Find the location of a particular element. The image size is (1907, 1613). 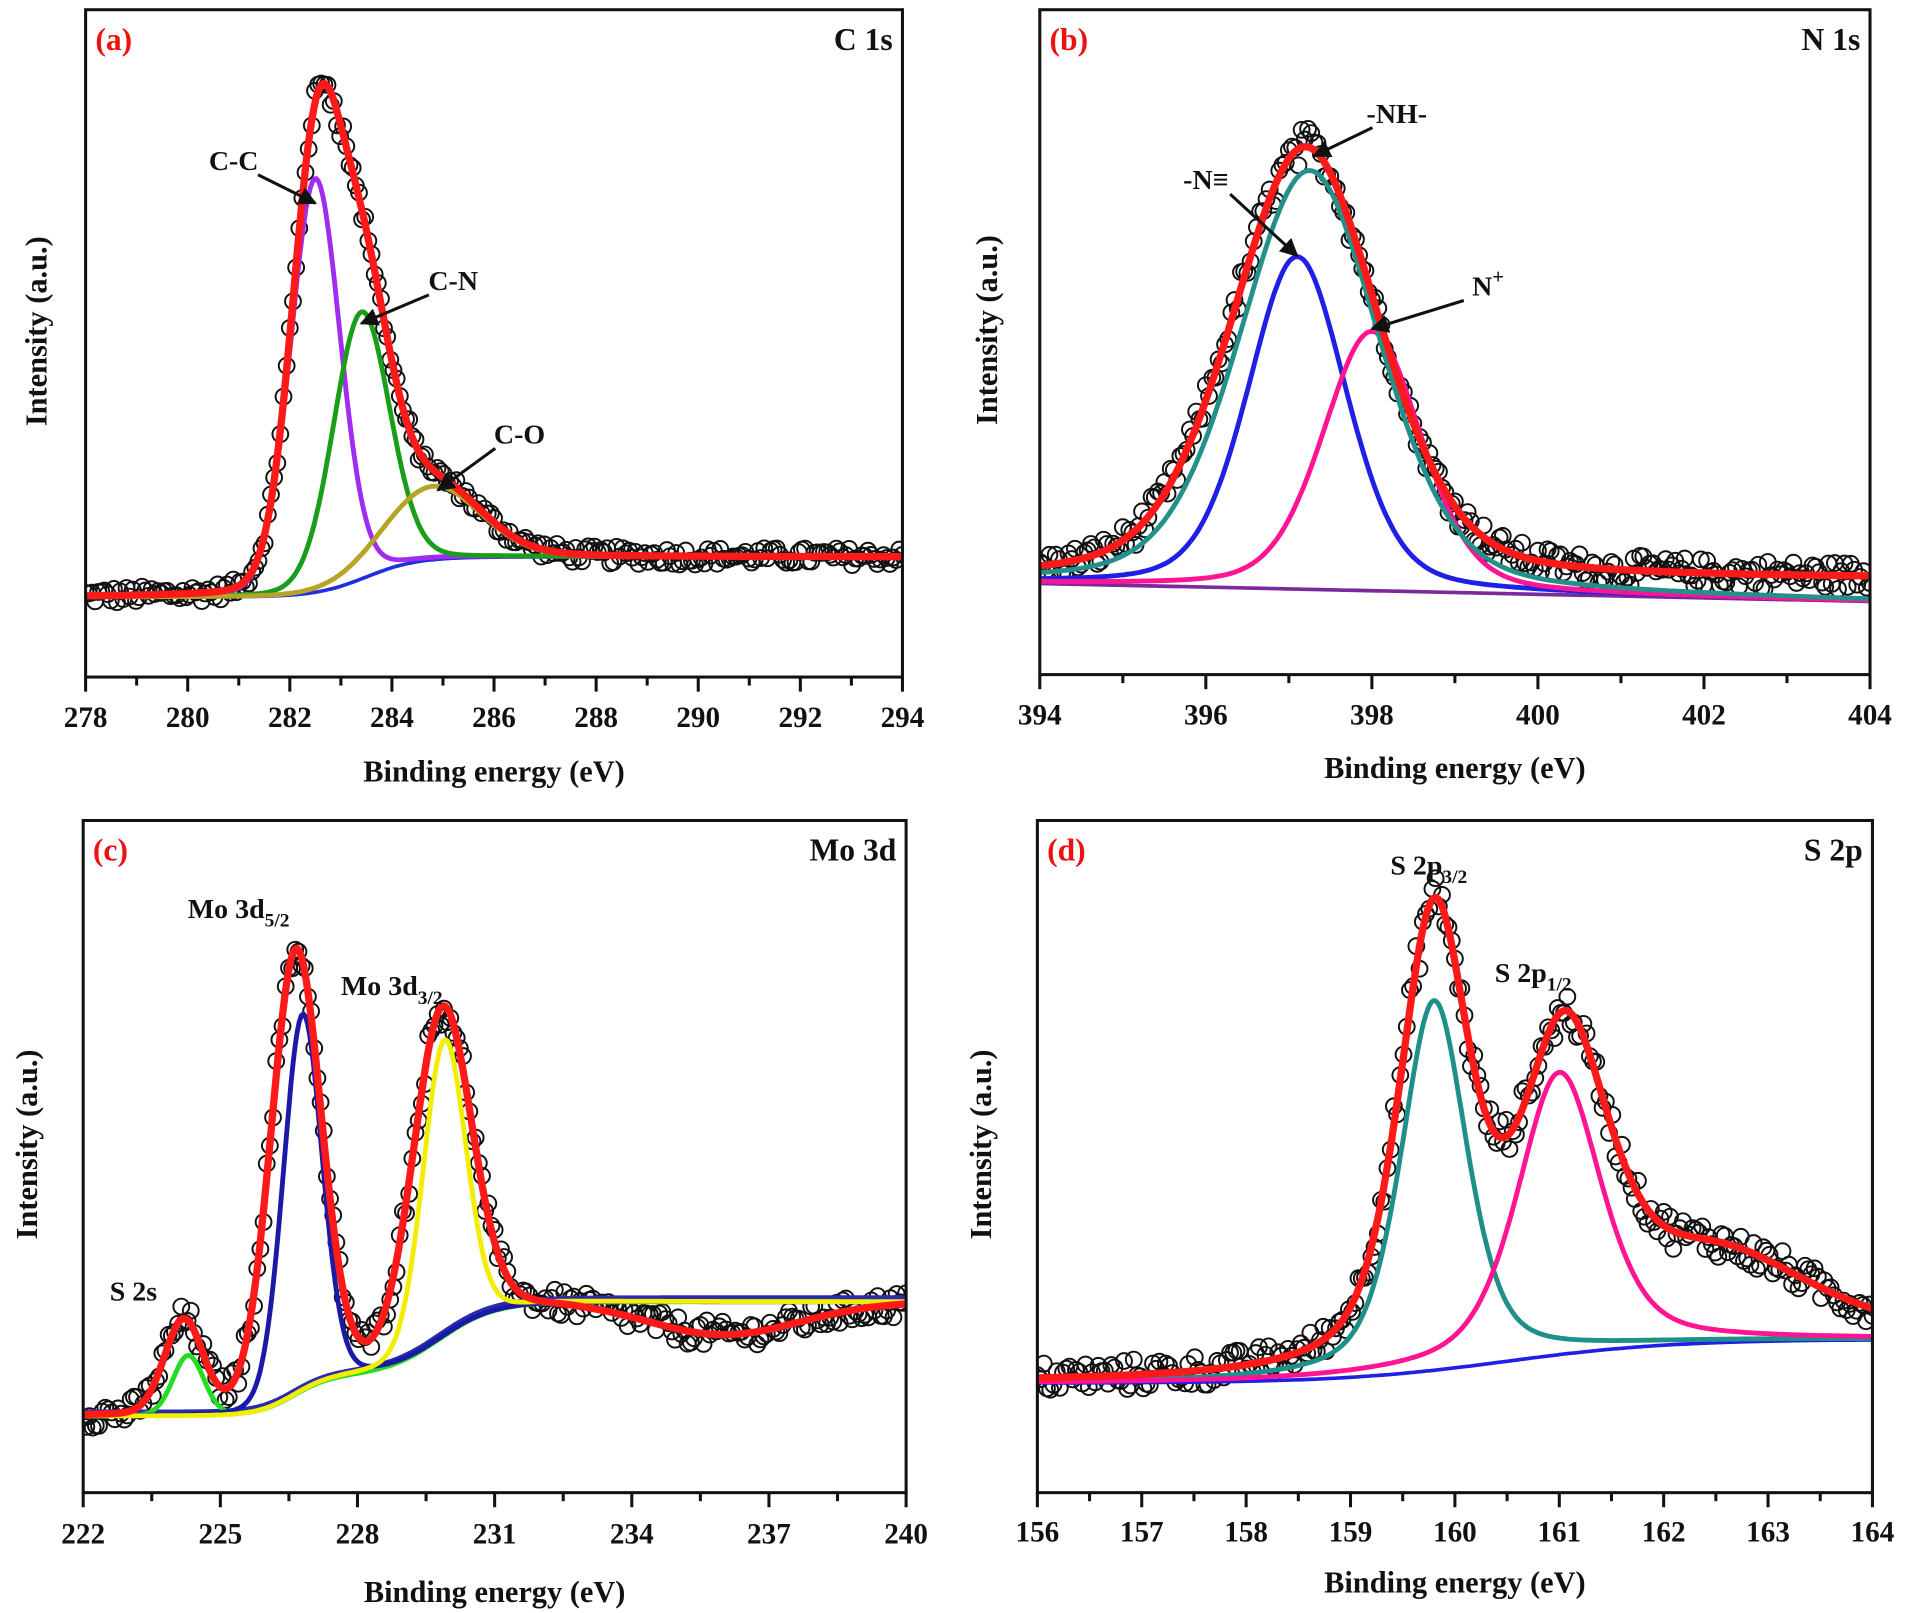

x-tick-label: 161 is located at coordinates (1559, 1532).